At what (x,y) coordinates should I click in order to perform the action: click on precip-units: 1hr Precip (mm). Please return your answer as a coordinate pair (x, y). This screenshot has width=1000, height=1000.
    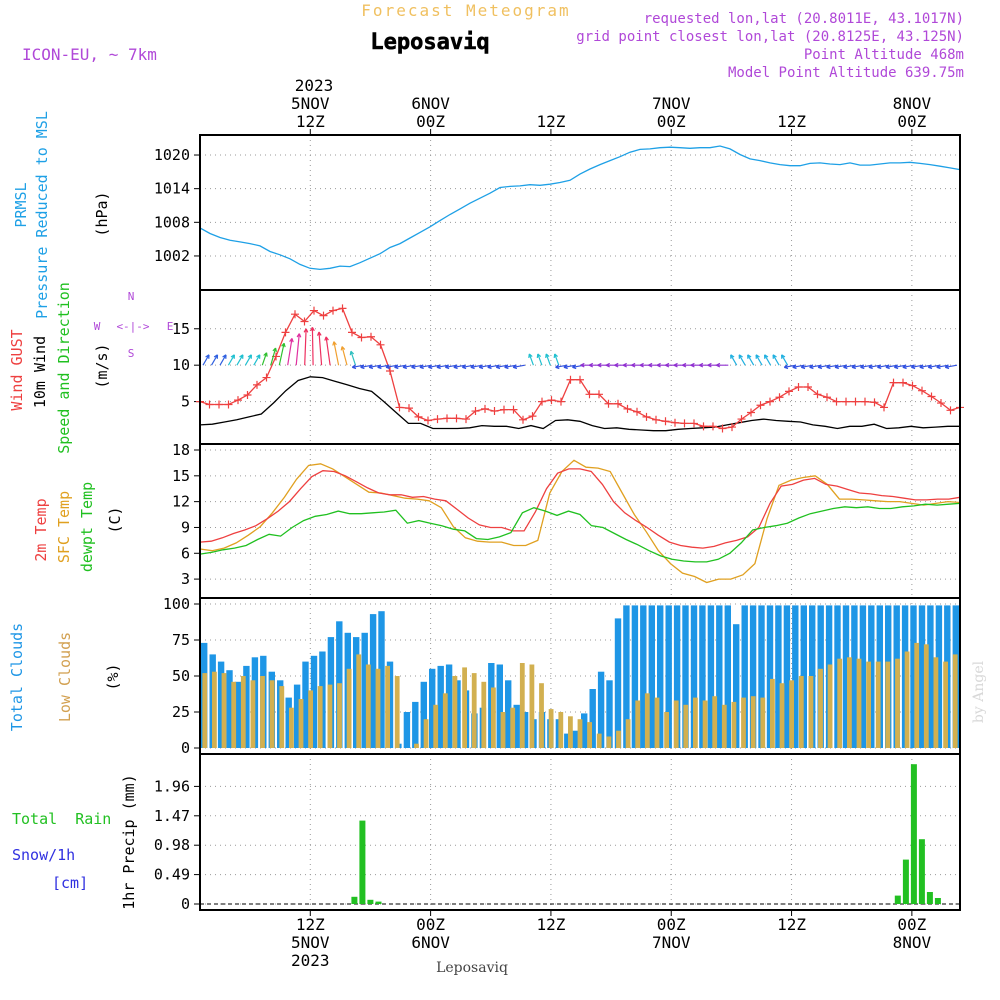
    Looking at the image, I should click on (129, 841).